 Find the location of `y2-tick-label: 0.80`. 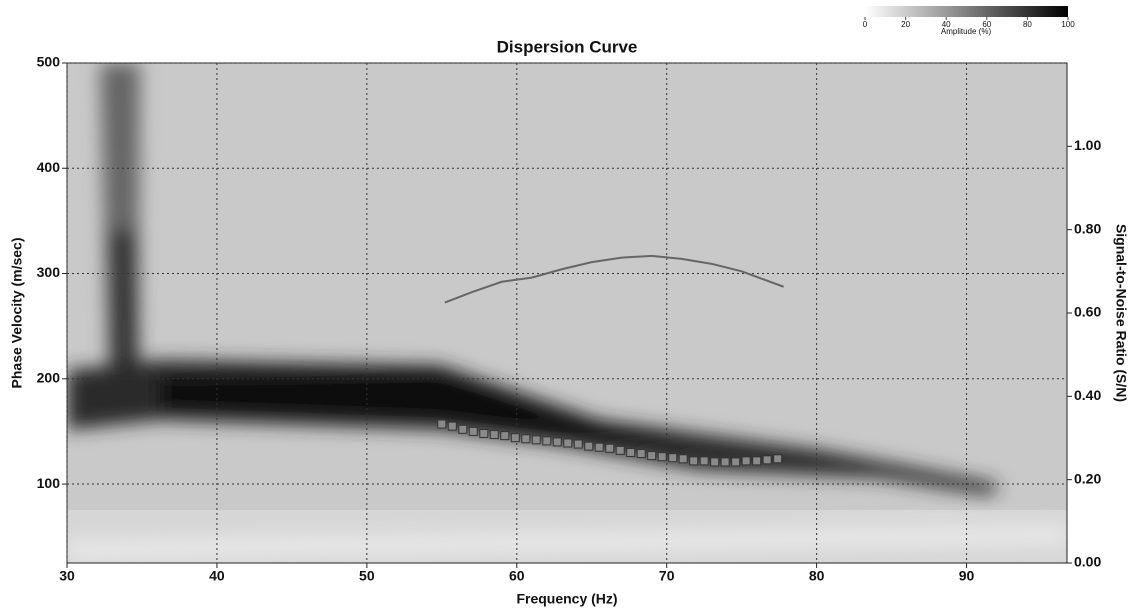

y2-tick-label: 0.80 is located at coordinates (1087, 228).